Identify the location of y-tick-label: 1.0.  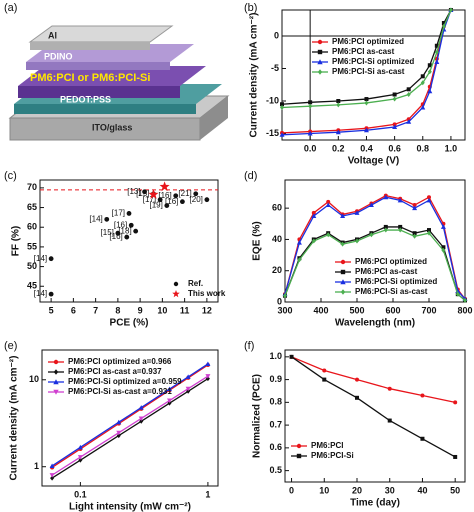
(275, 356).